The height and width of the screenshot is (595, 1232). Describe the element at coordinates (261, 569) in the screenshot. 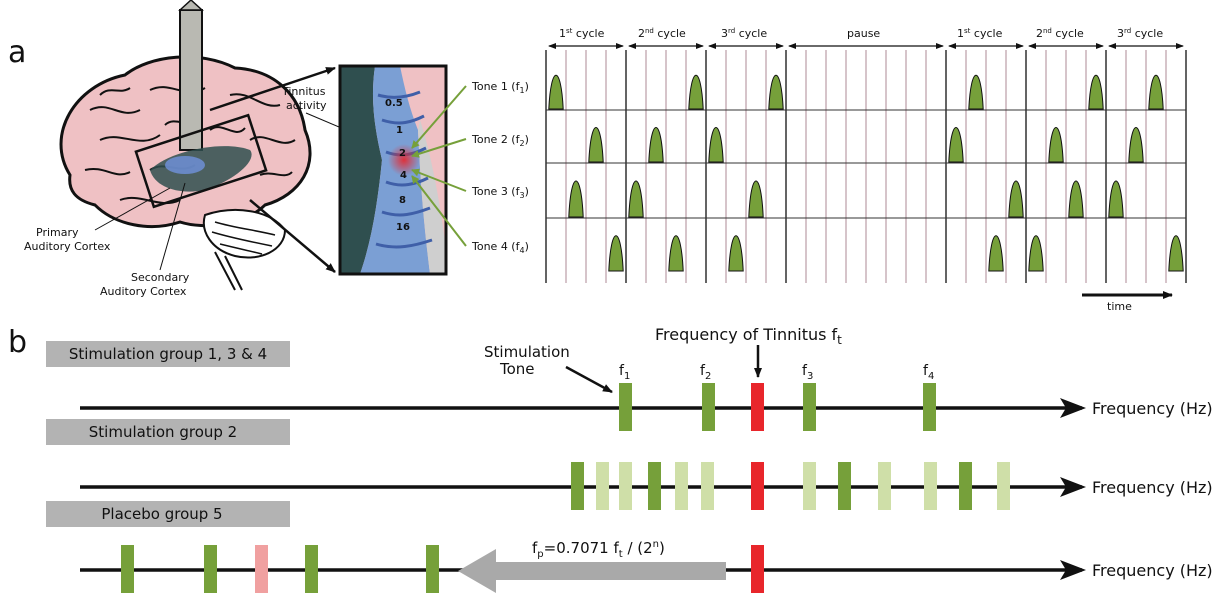

I see `placebo-reference-bar` at that location.